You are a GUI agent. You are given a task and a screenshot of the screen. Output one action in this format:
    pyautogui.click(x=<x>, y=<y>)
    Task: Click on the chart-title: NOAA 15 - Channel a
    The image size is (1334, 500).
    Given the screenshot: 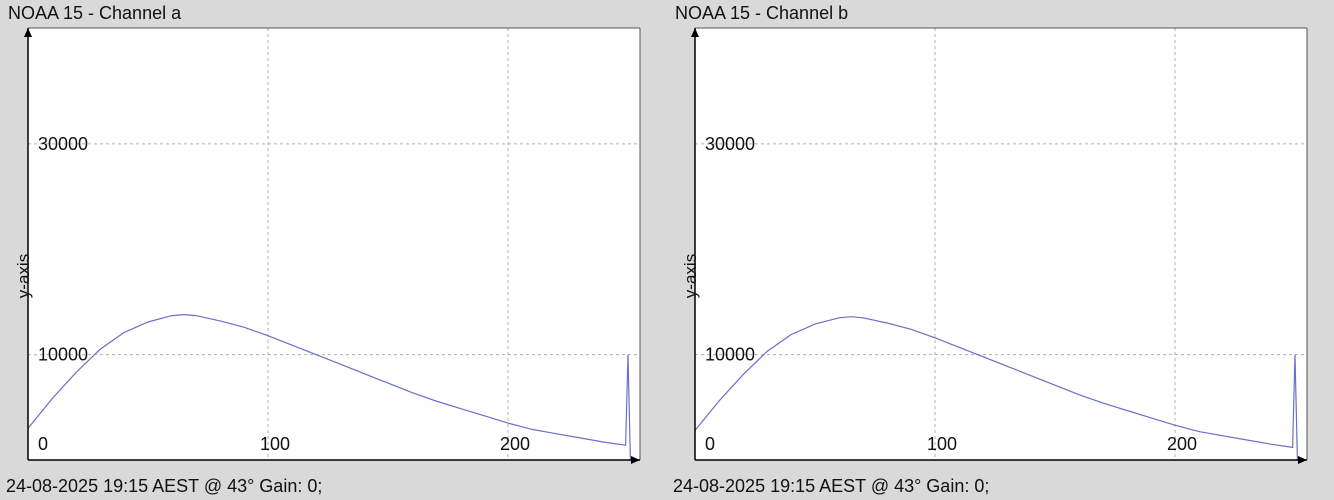 What is the action you would take?
    pyautogui.click(x=95, y=13)
    